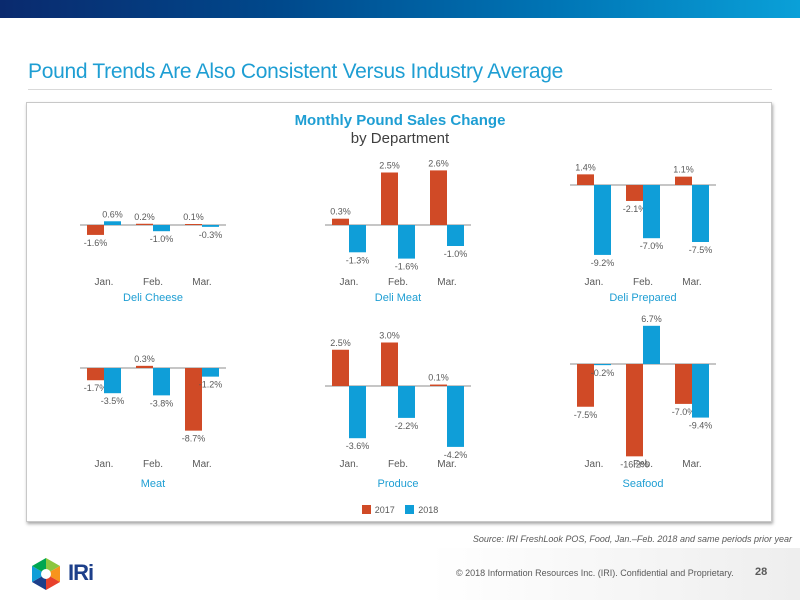 This screenshot has height=600, width=800. Describe the element at coordinates (153, 298) in the screenshot. I see `deli-cheese-department-label: Deli Cheese` at that location.